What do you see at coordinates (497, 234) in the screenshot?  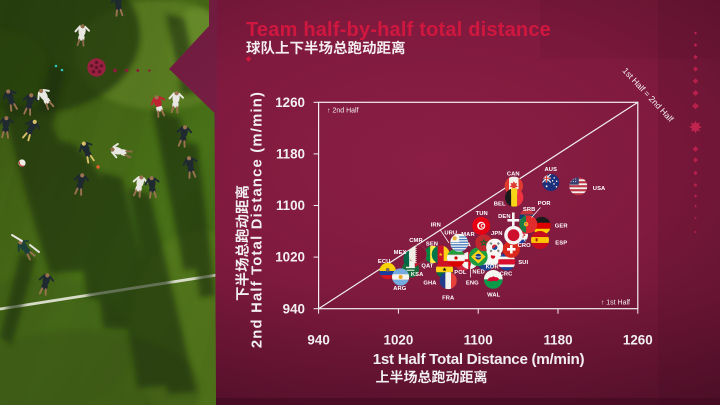 I see `svg-text: JPN` at bounding box center [497, 234].